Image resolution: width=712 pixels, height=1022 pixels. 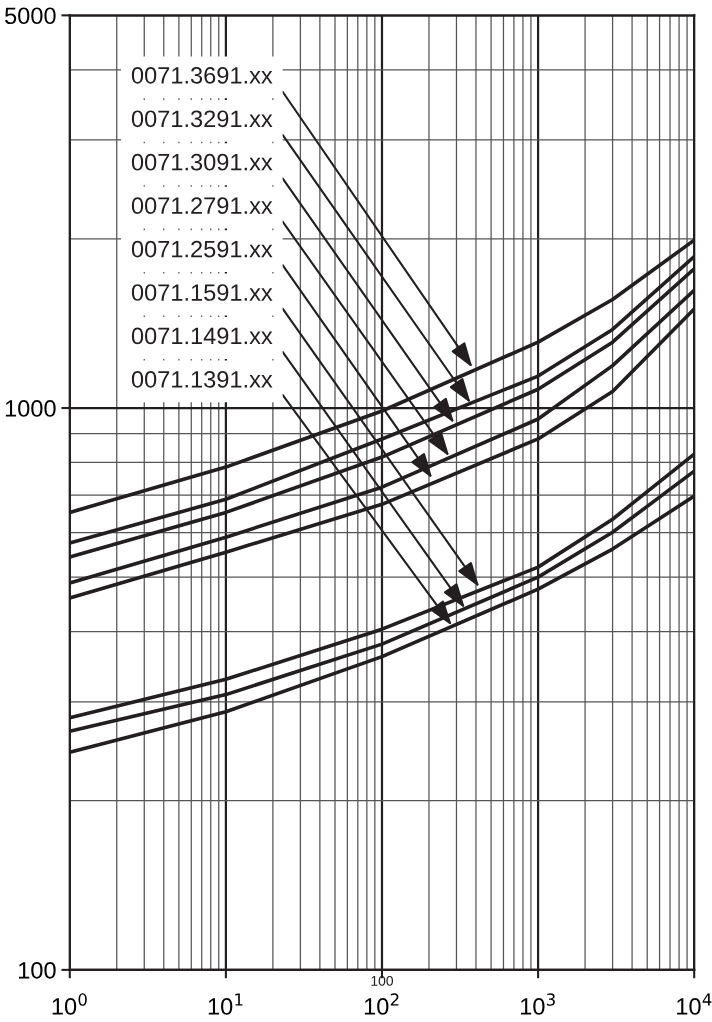 I want to click on y-tick-label: 1000, so click(x=30, y=408).